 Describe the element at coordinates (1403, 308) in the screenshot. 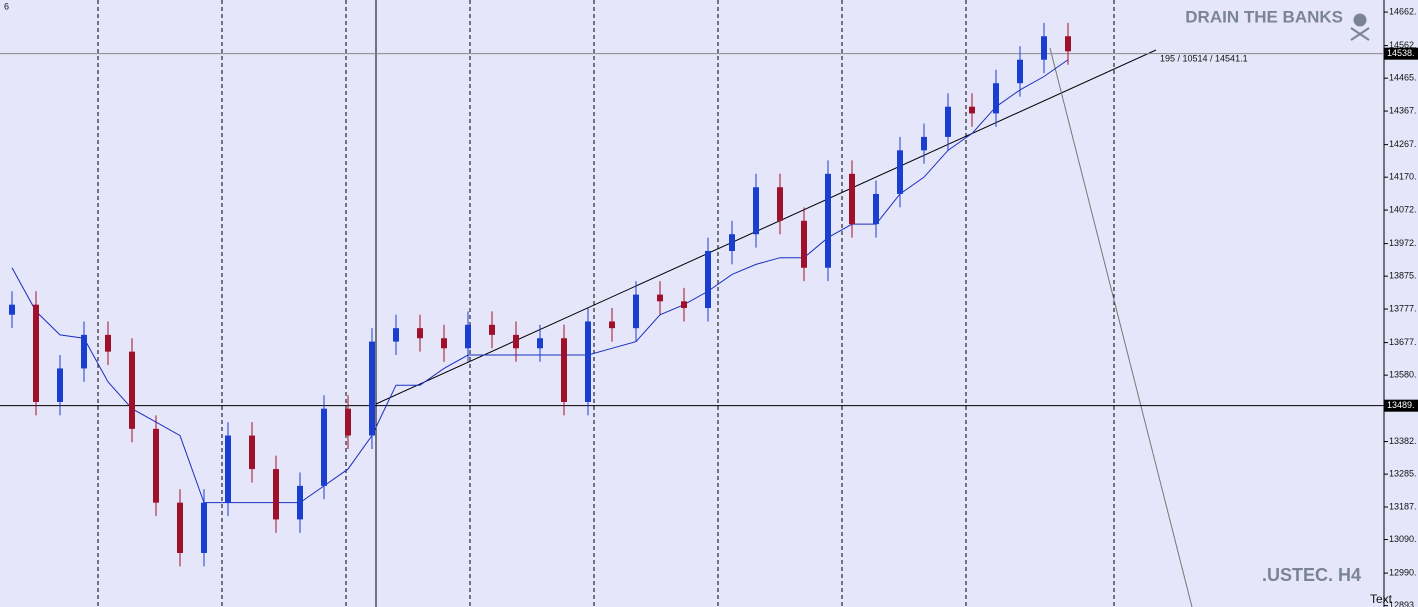

I see `y-tick-label: 13777.` at that location.